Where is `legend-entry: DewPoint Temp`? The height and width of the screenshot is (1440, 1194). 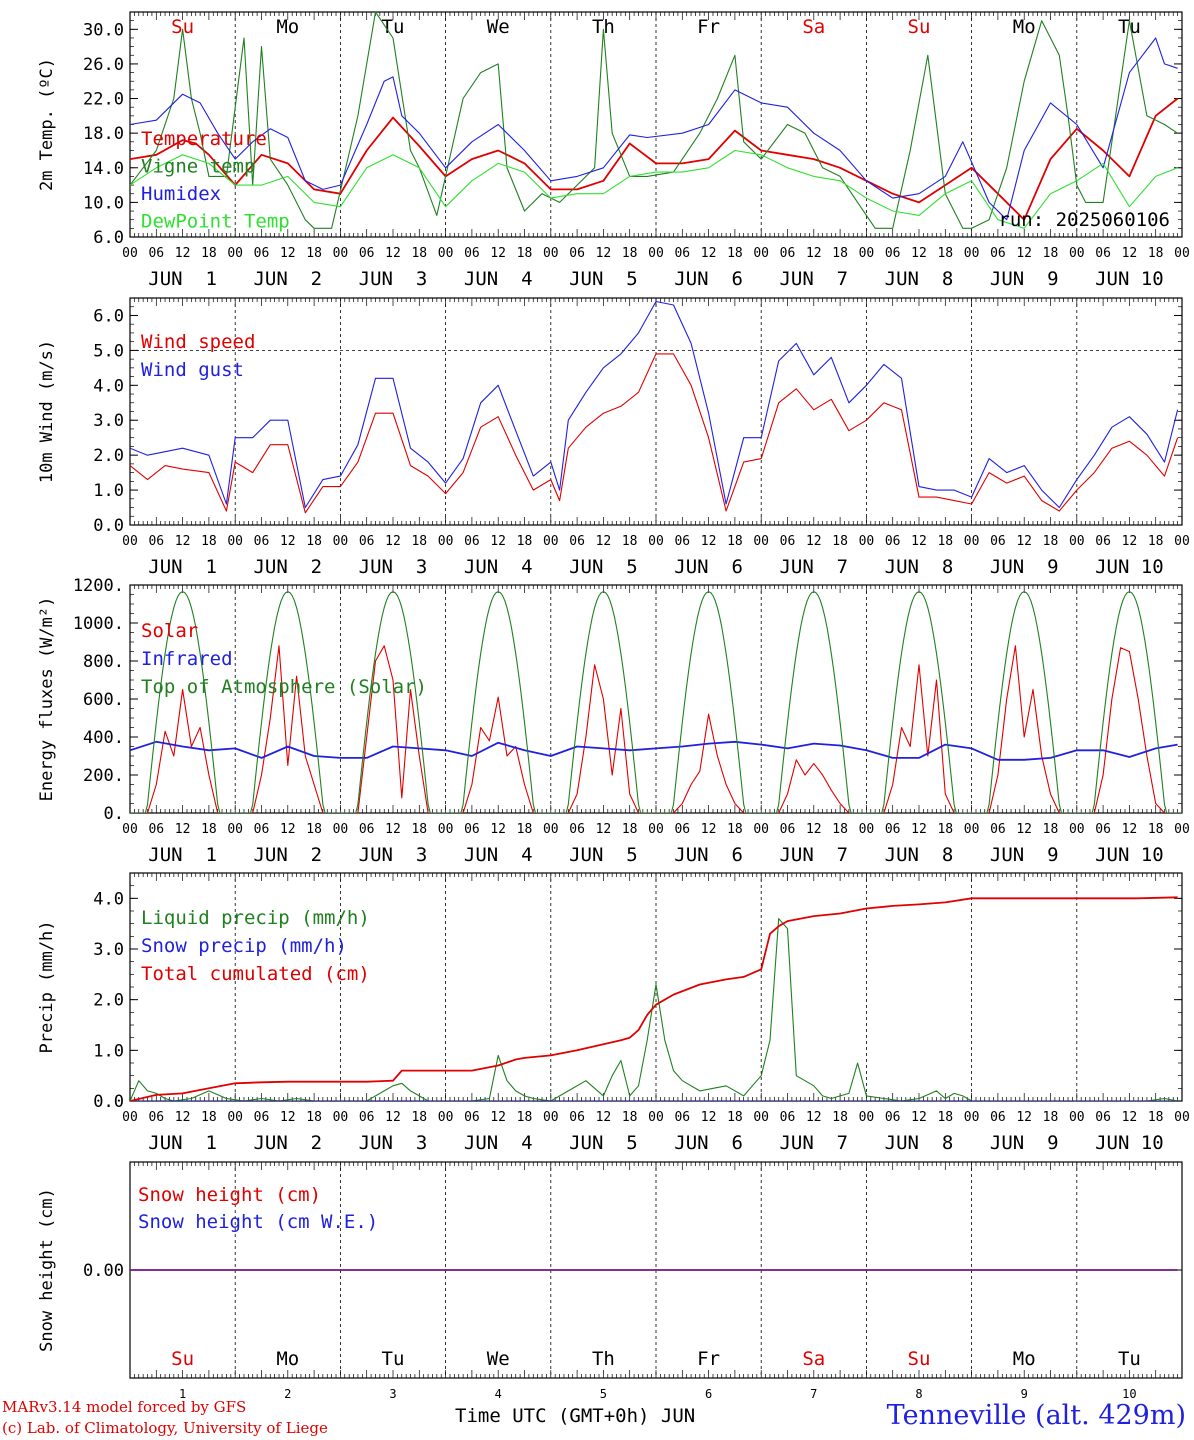 legend-entry: DewPoint Temp is located at coordinates (215, 222).